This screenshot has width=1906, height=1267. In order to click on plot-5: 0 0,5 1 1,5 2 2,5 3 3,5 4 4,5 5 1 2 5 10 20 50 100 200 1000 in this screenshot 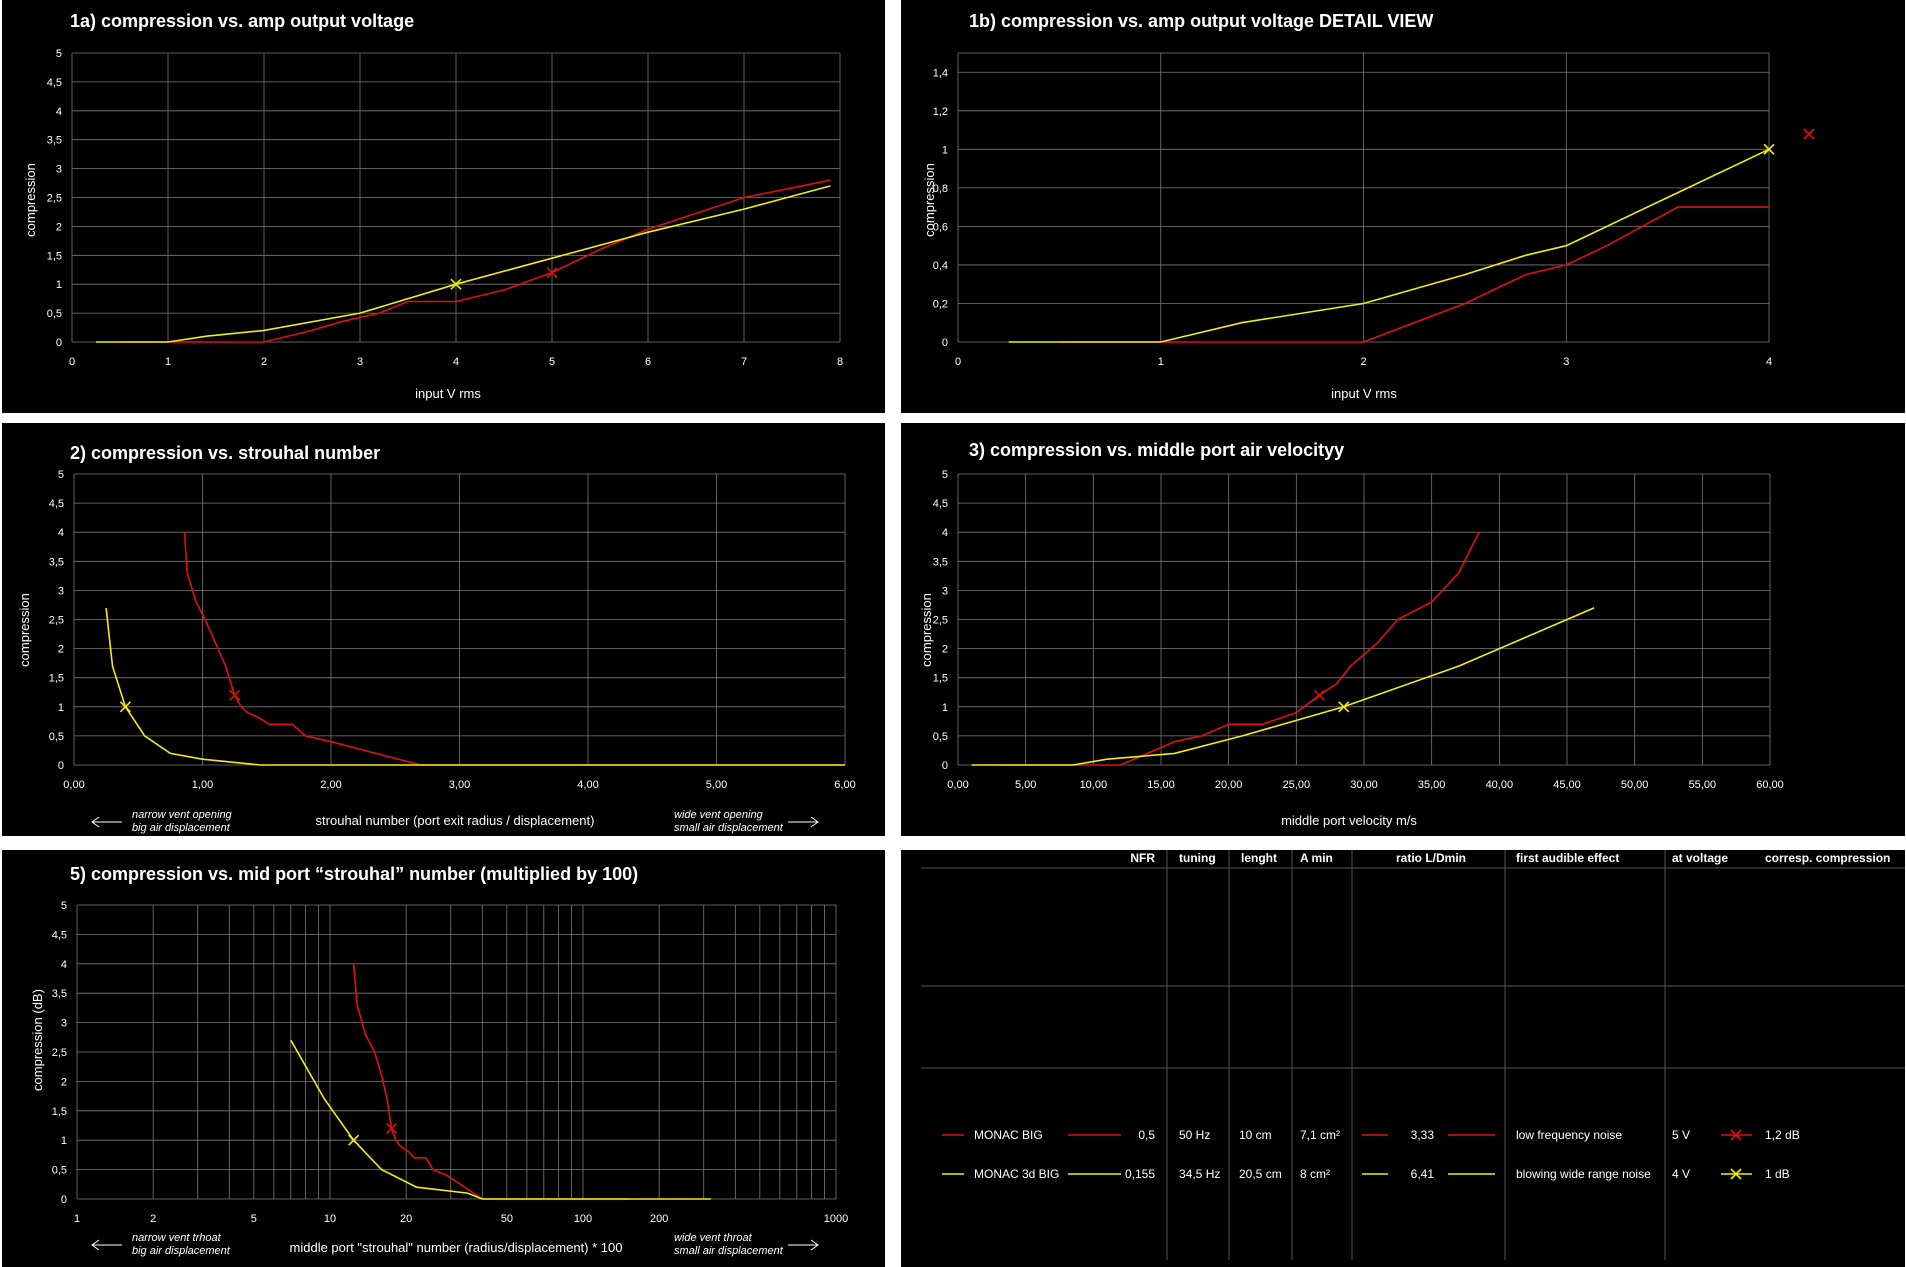, I will do `click(450, 1062)`.